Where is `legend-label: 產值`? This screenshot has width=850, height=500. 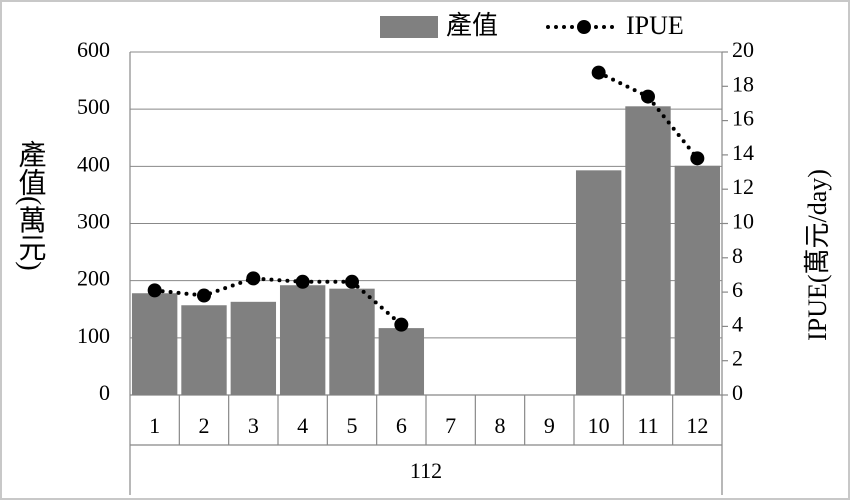 legend-label: 產值 is located at coordinates (472, 25).